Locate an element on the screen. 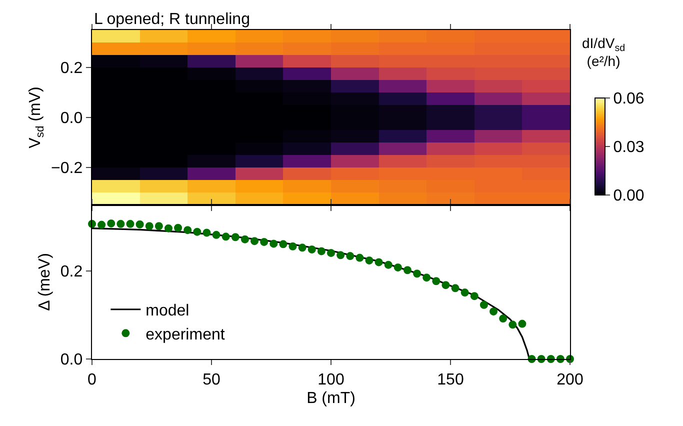 This screenshot has height=426, width=683. color-bar-label: 0.03 is located at coordinates (628, 147).